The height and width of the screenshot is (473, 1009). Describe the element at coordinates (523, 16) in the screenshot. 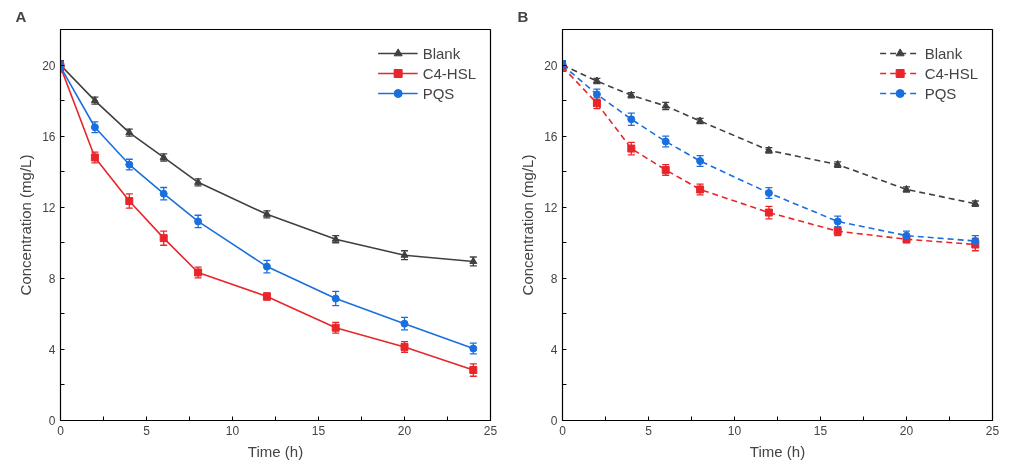

I see `chart-title: B` at that location.